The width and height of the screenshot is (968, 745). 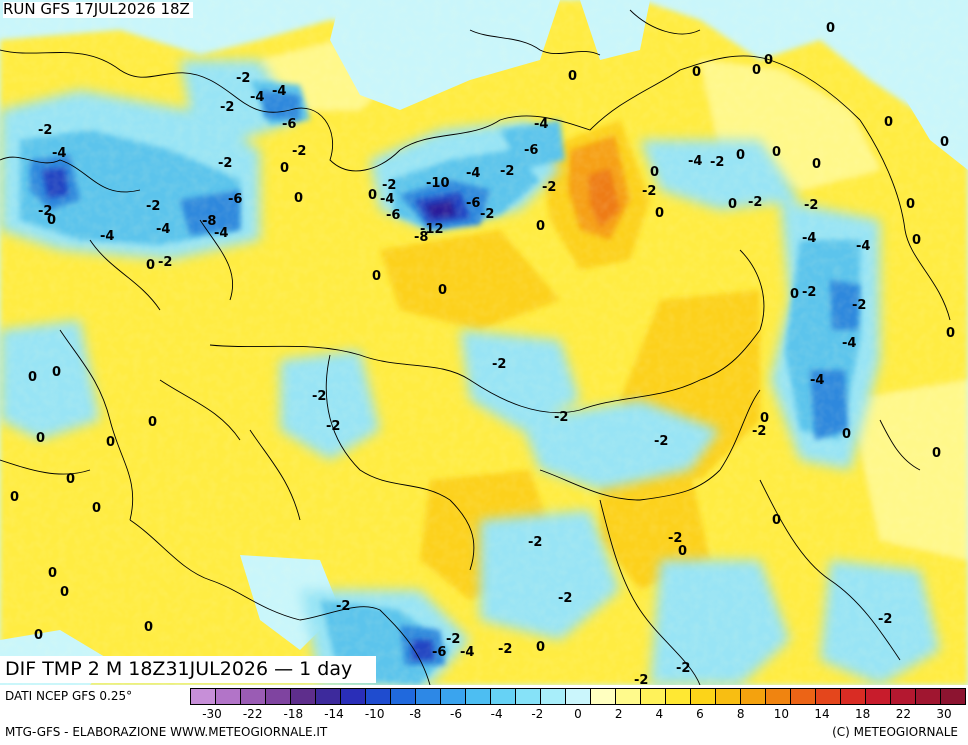 What do you see at coordinates (438, 183) in the screenshot?
I see `contour-label: -10` at bounding box center [438, 183].